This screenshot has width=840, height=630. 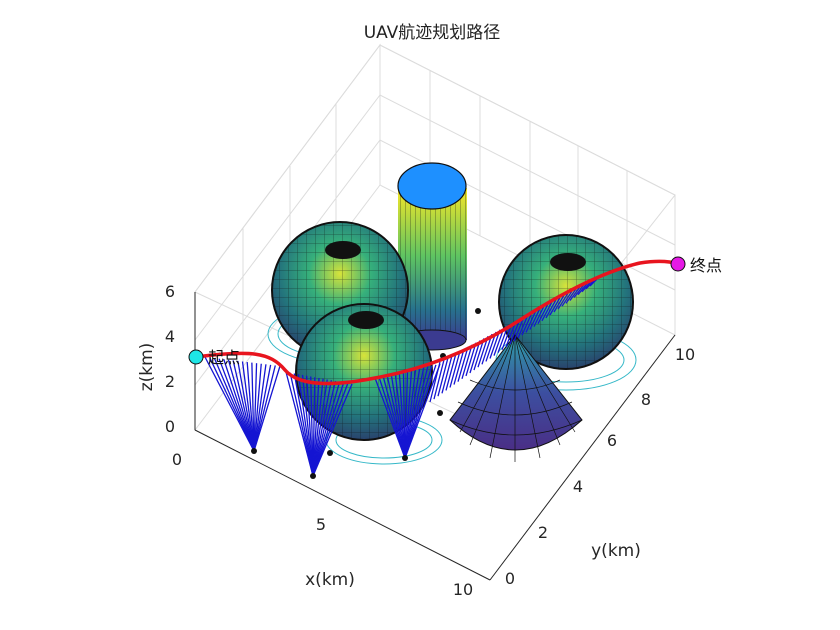 I want to click on z-axis-label: z(km), so click(x=147, y=367).